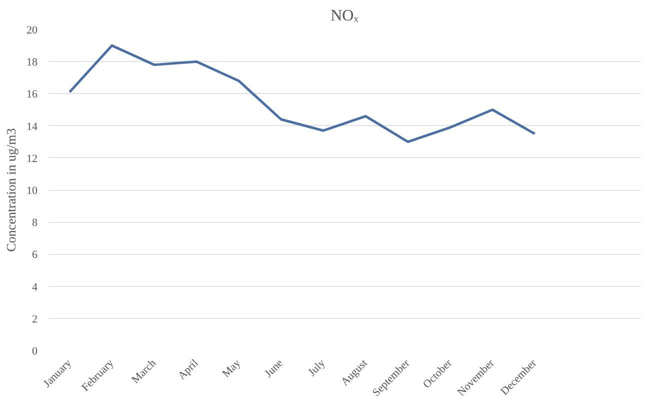  What do you see at coordinates (32, 62) in the screenshot?
I see `y-tick-label: 18` at bounding box center [32, 62].